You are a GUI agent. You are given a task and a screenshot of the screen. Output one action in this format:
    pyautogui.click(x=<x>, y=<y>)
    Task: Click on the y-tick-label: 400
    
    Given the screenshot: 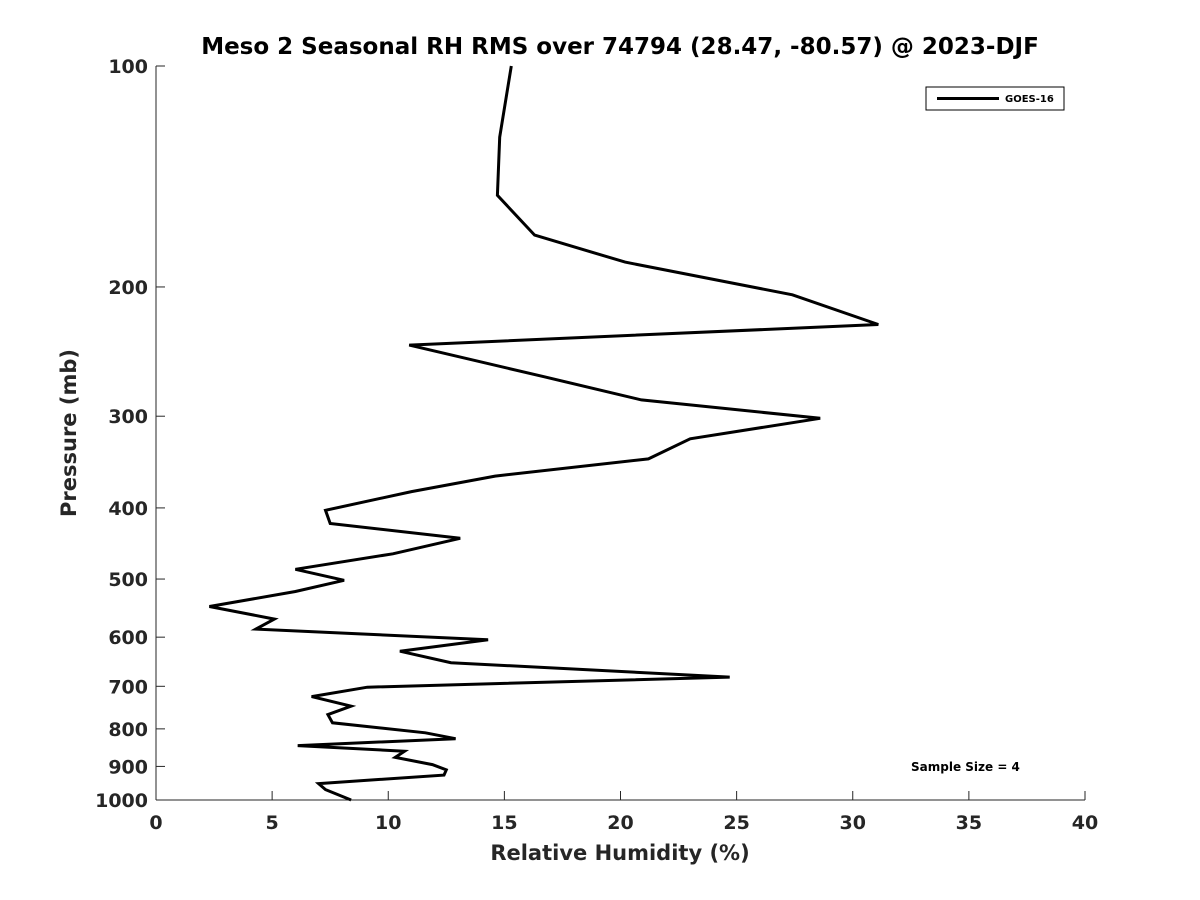 What is the action you would take?
    pyautogui.click(x=128, y=509)
    